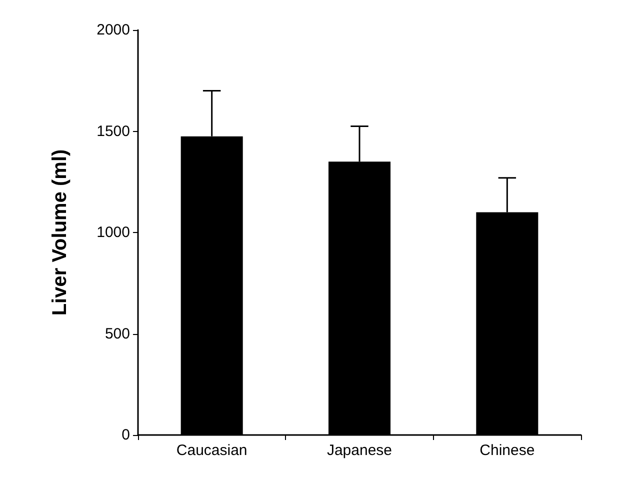  I want to click on y-tick-label: 1000, so click(113, 232).